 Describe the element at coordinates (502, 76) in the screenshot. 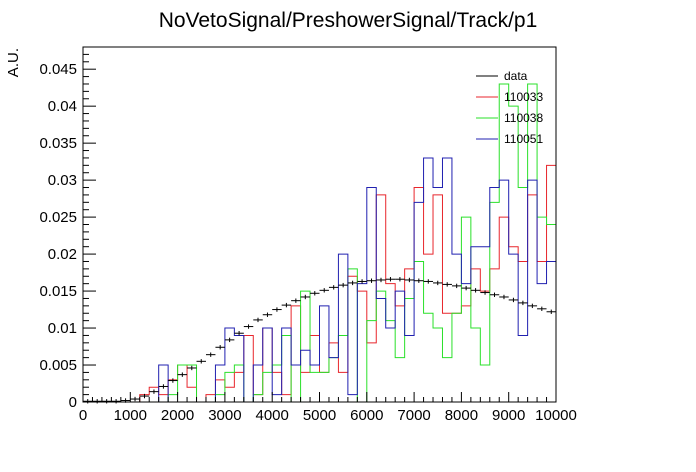

I see `legend-entry-data: data` at that location.